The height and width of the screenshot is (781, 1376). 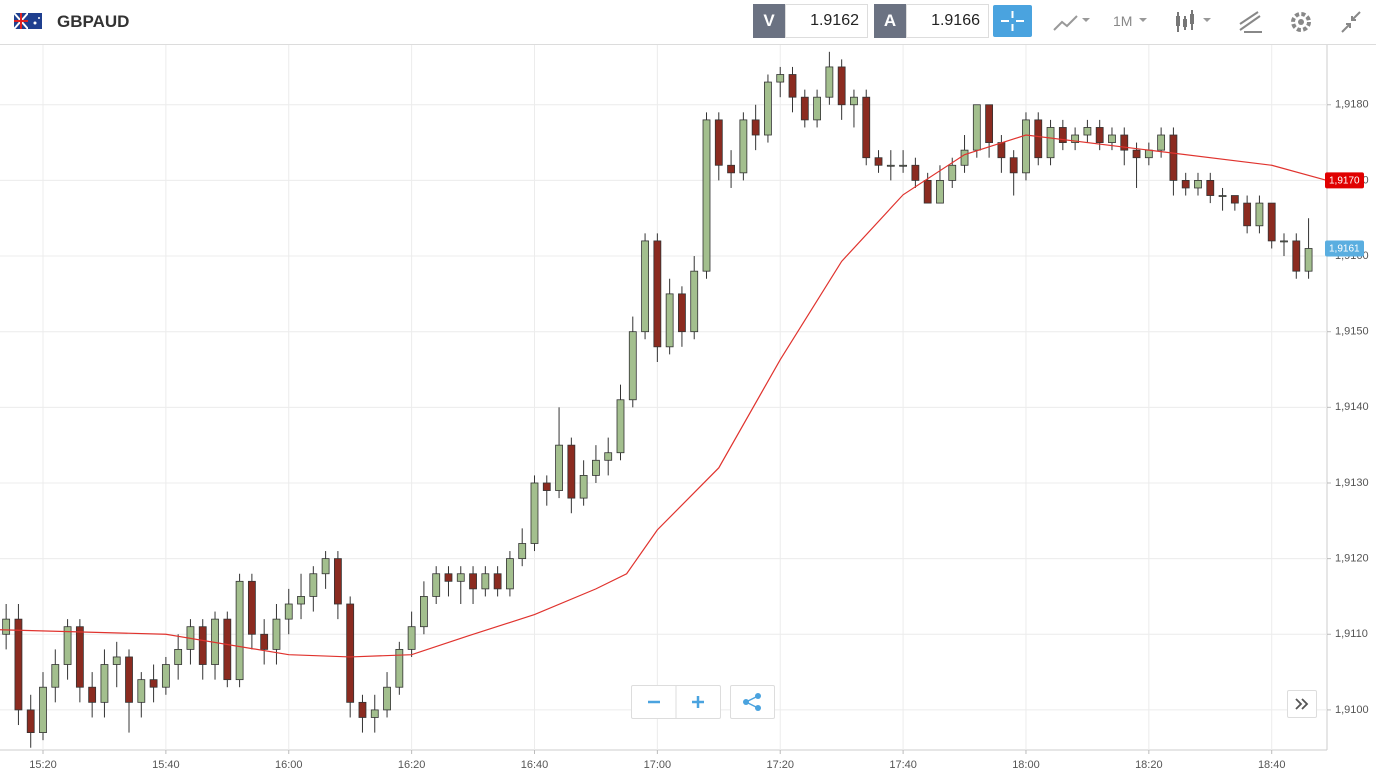 I want to click on price-tag, so click(x=1344, y=248).